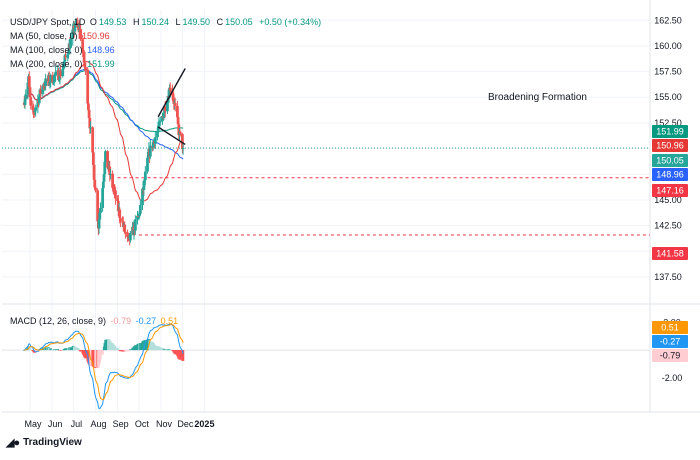  Describe the element at coordinates (537, 97) in the screenshot. I see `annotation-broadening-formation: Broadening Formation` at that location.